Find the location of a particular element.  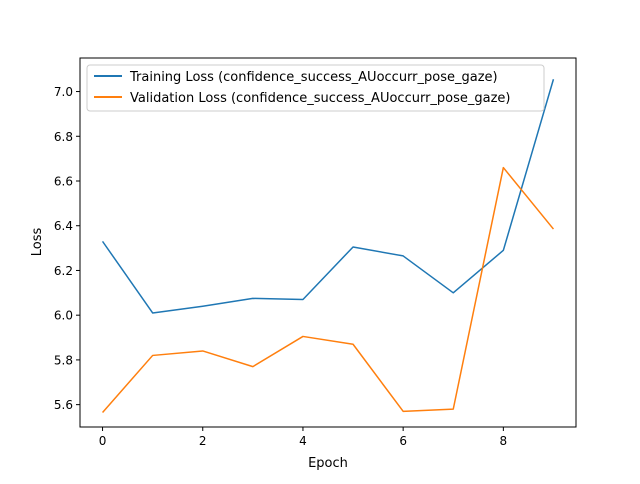

y-tick-label: 6.6 is located at coordinates (63, 182).